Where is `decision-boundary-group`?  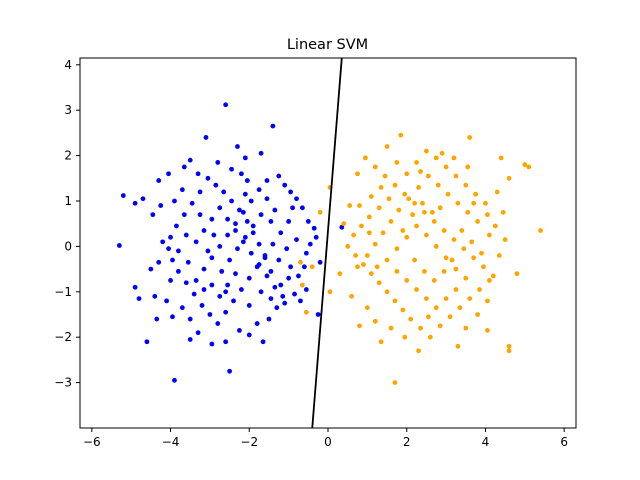
decision-boundary-group is located at coordinates (327, 243).